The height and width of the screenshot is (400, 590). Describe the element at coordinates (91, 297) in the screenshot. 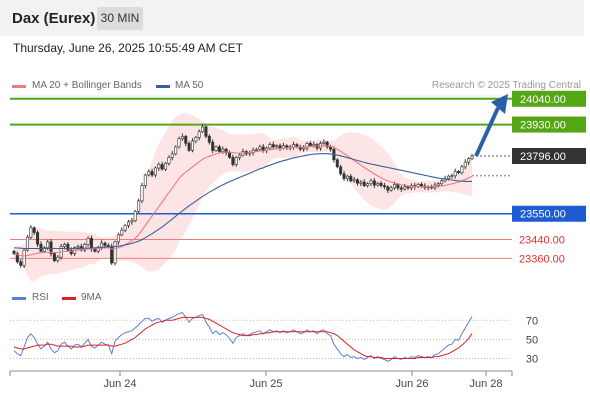

I see `ma9-legend-label: 9MA` at that location.